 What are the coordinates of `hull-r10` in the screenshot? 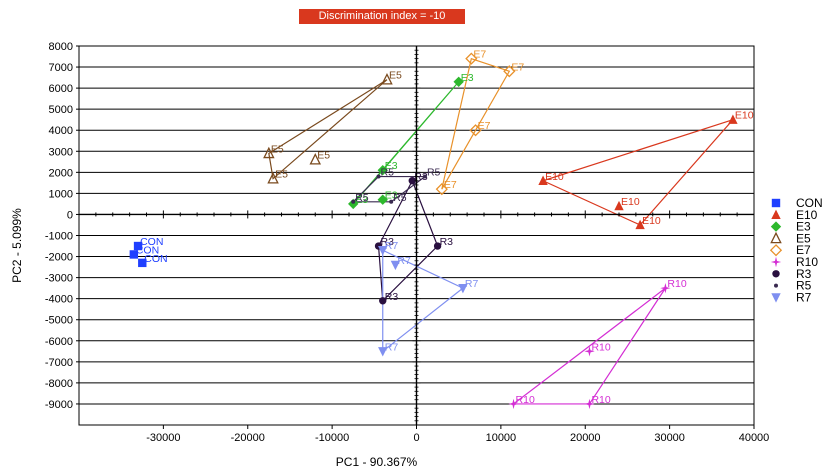 It's located at (588, 346).